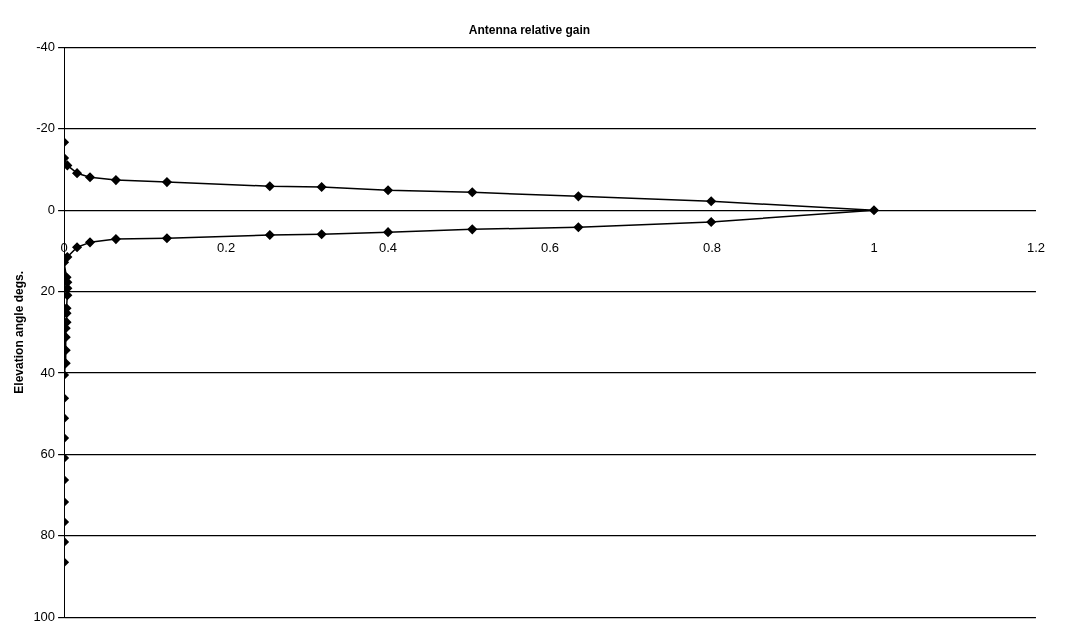 This screenshot has height=636, width=1079. Describe the element at coordinates (874, 247) in the screenshot. I see `x-tick-label: 1` at that location.